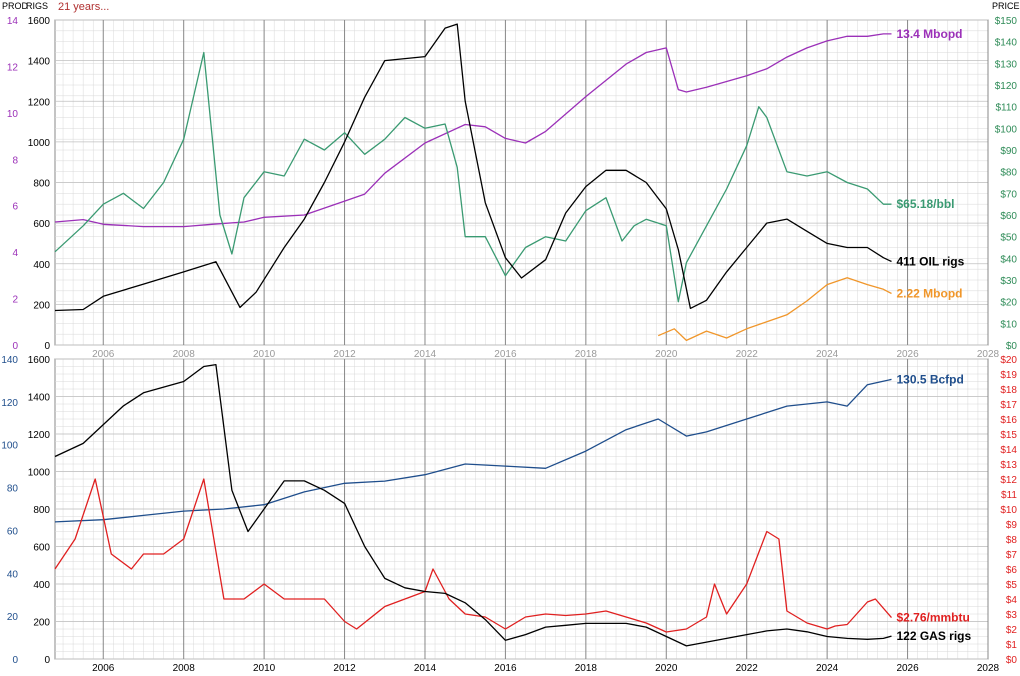 Image resolution: width=1020 pixels, height=676 pixels. What do you see at coordinates (1008, 360) in the screenshot?
I see `gas-price-tick-label: $20` at bounding box center [1008, 360].